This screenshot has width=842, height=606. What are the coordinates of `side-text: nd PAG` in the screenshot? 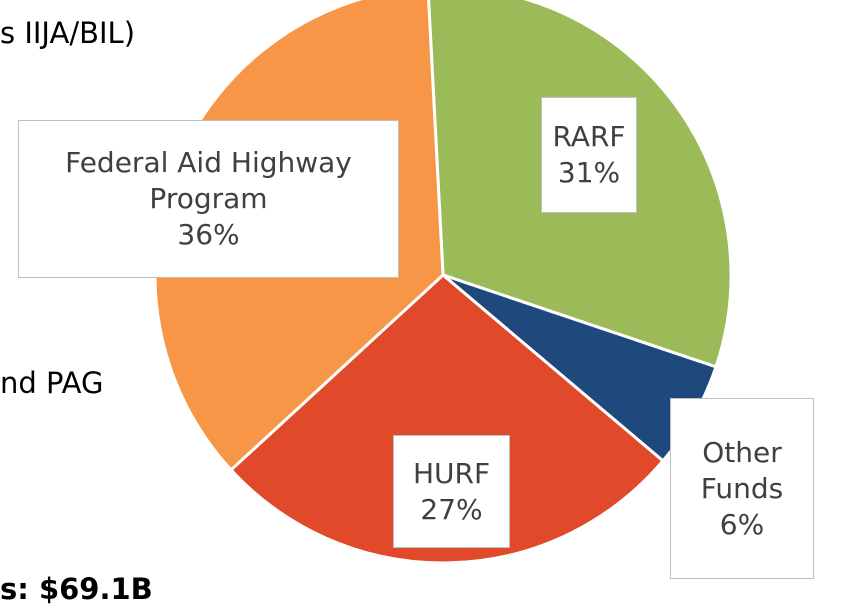 It's located at (52, 383).